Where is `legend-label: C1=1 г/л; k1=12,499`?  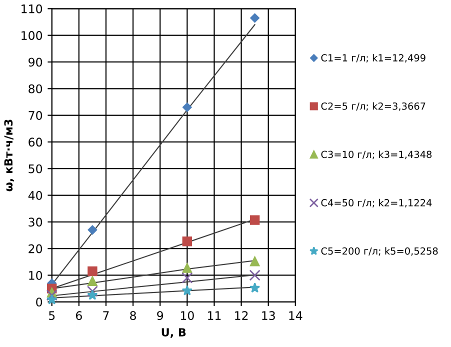 legend-label: C1=1 г/л; k1=12,499 is located at coordinates (373, 58).